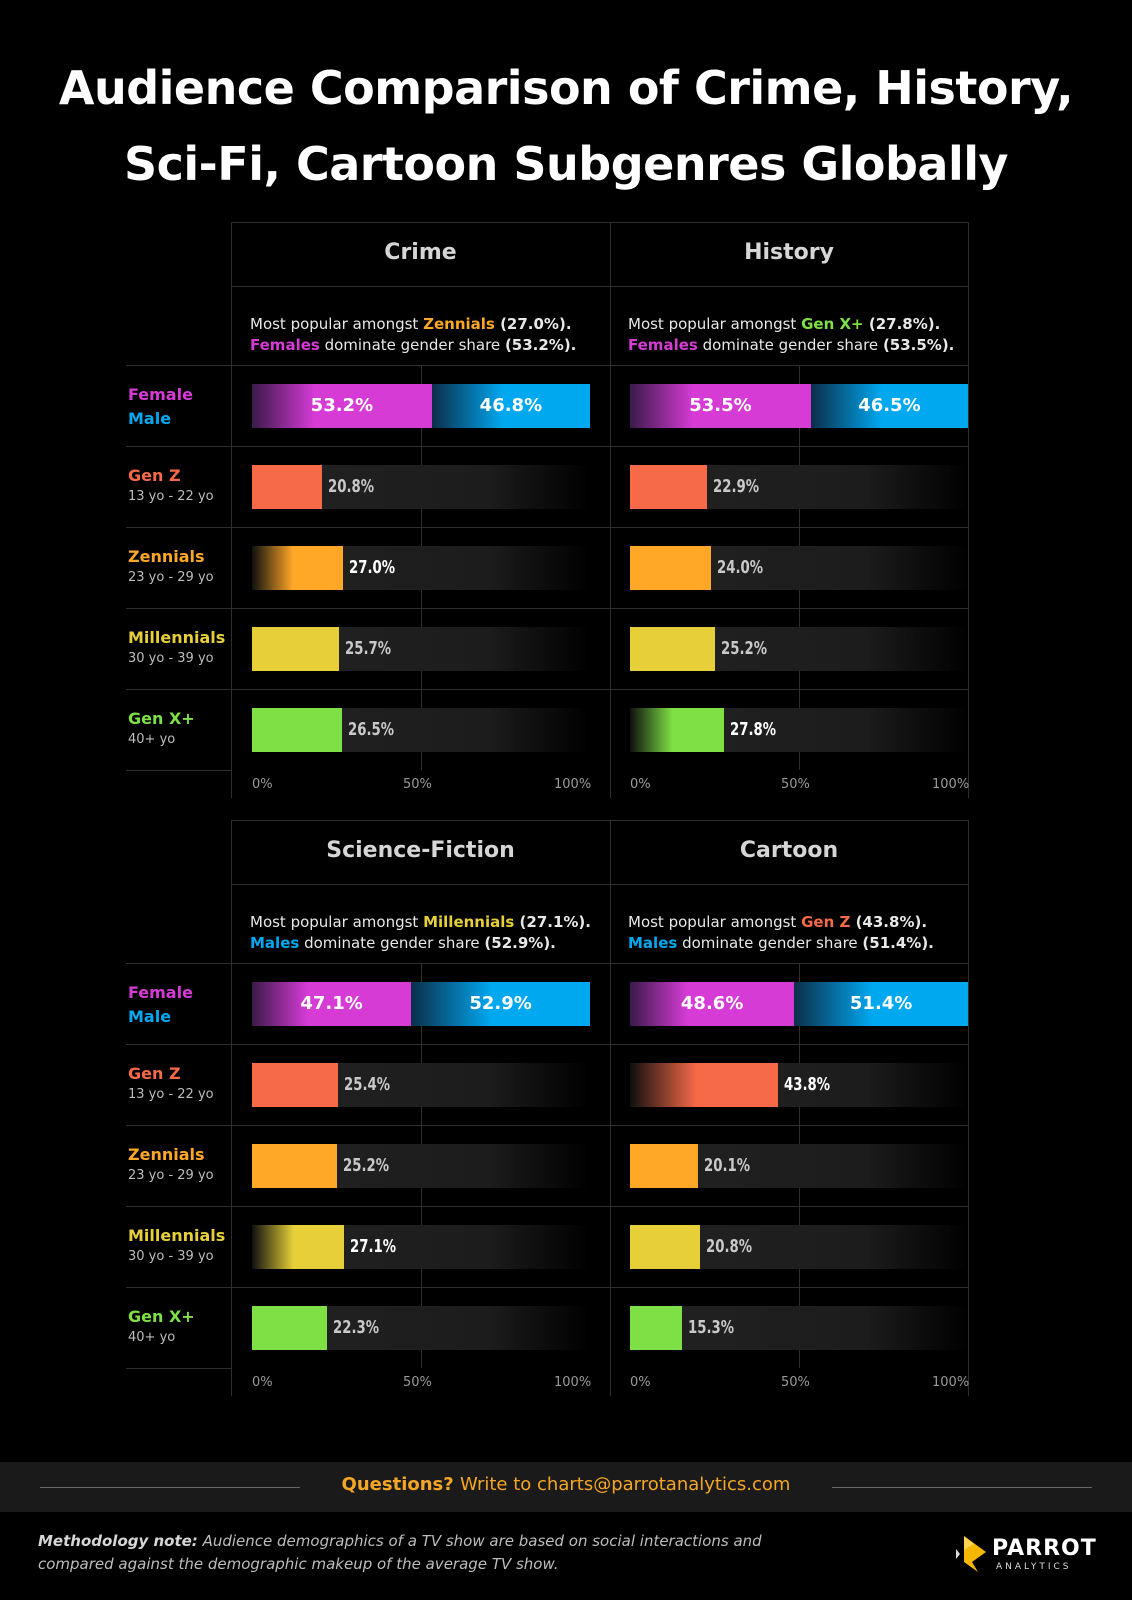 The width and height of the screenshot is (1132, 1600). What do you see at coordinates (951, 784) in the screenshot?
I see `tick-label-history: 100%` at bounding box center [951, 784].